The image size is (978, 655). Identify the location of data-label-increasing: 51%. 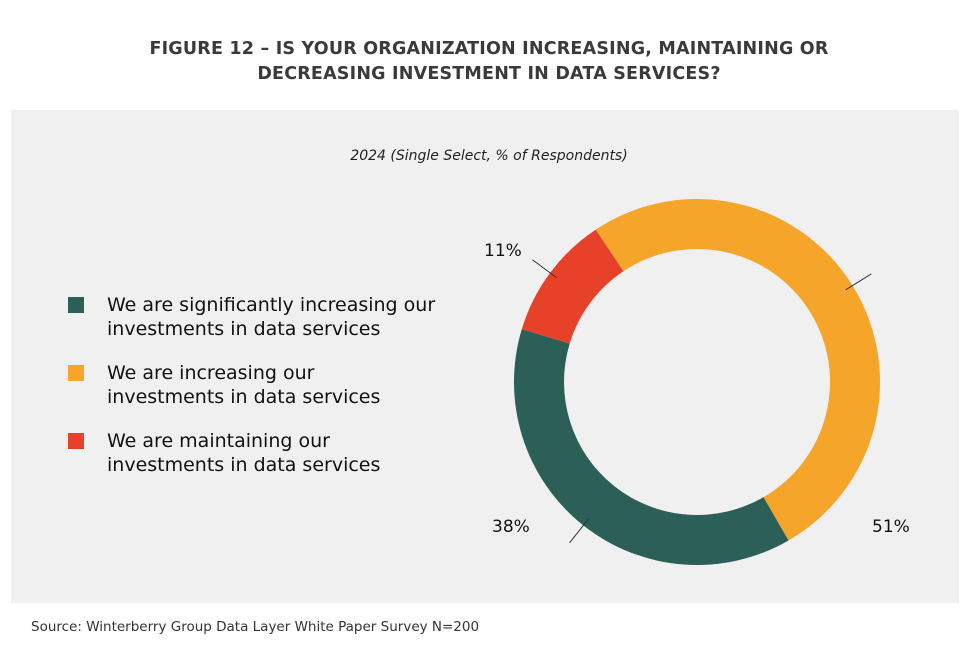
(891, 527).